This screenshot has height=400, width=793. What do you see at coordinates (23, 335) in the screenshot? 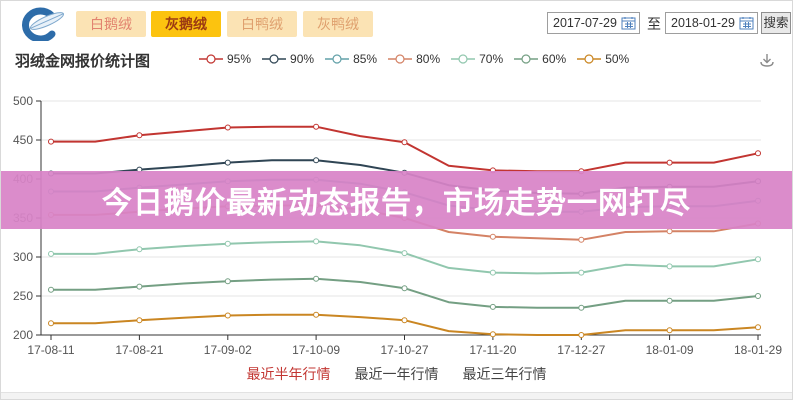
I see `svg-text: 200` at bounding box center [23, 335].